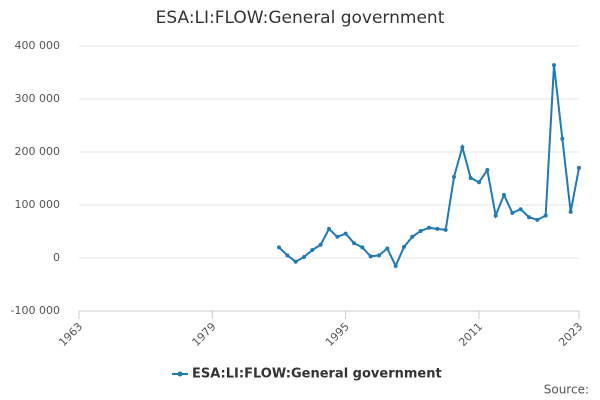  I want to click on source: Source:, so click(566, 390).